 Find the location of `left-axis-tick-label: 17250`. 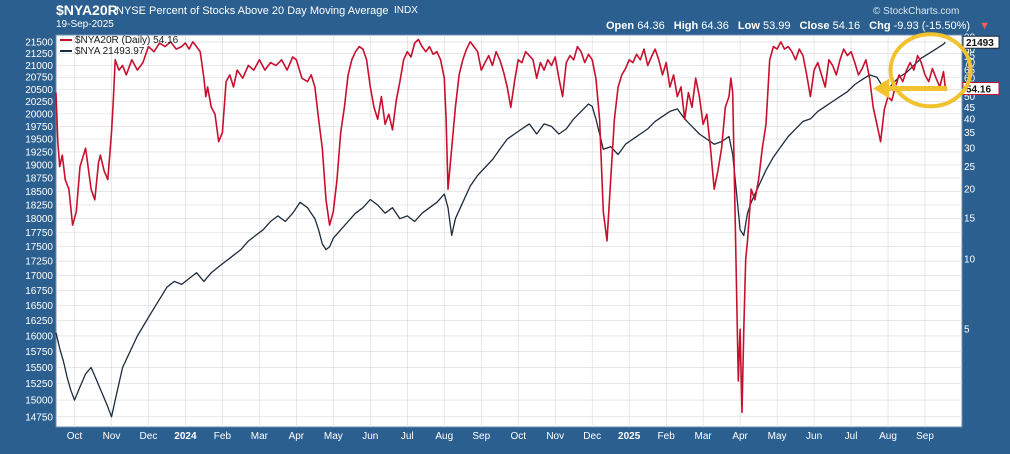

left-axis-tick-label: 17250 is located at coordinates (39, 262).